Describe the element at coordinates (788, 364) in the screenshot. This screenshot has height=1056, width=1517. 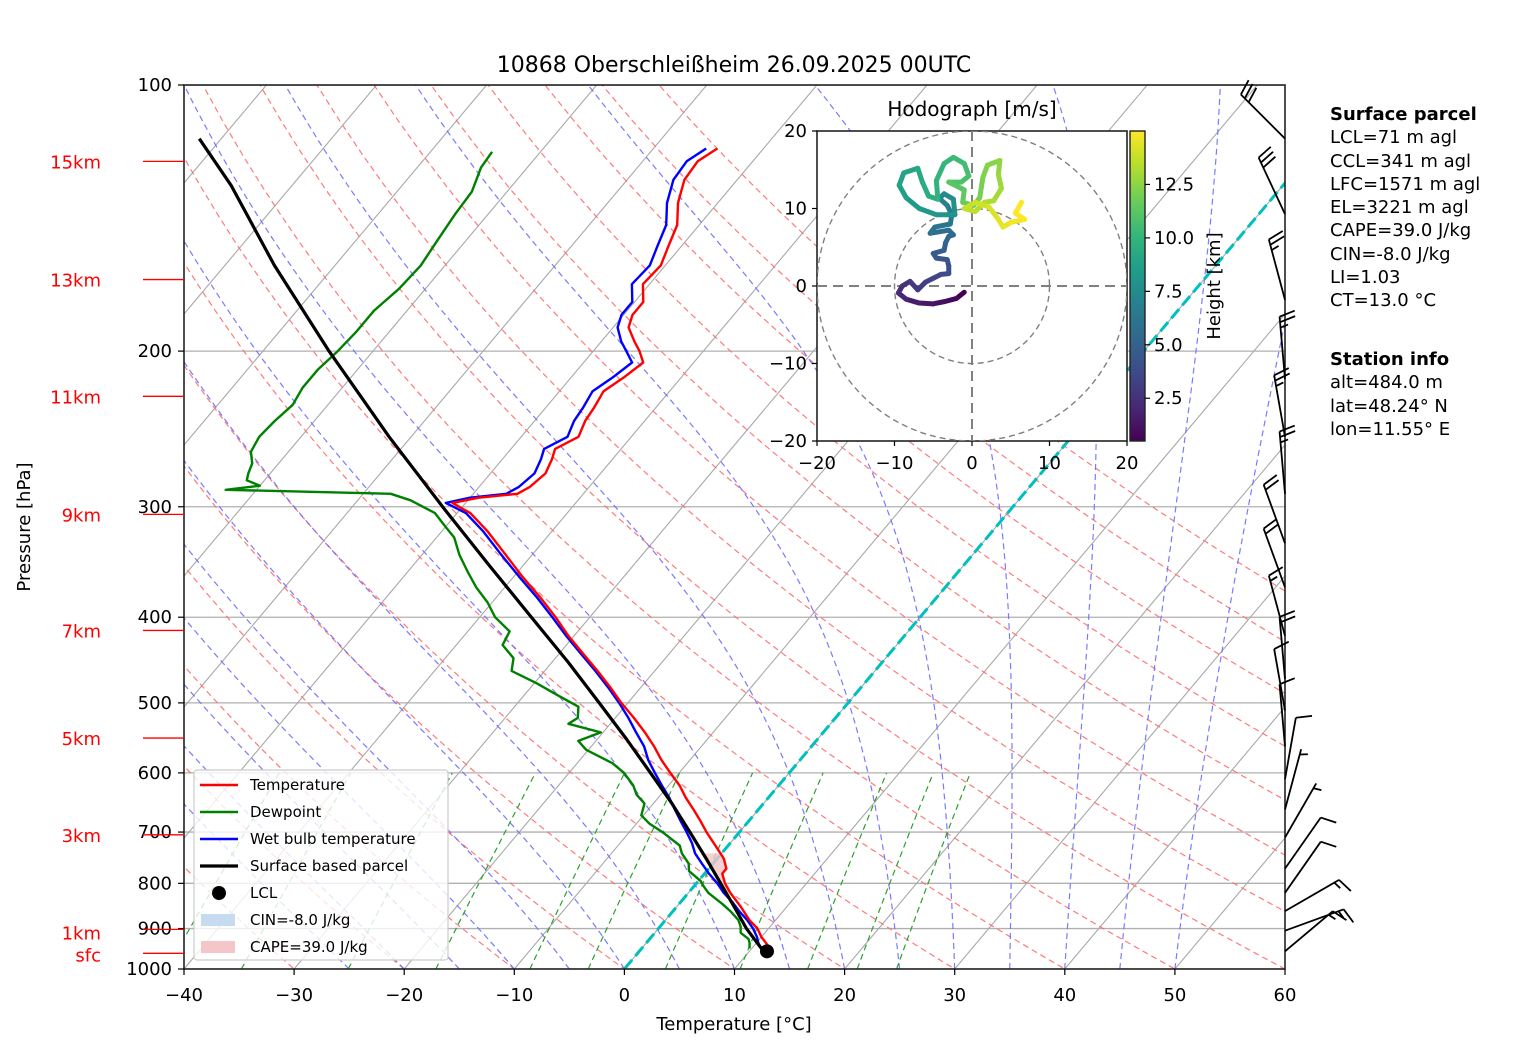
I see `hodo-y-tick-label: −10` at that location.